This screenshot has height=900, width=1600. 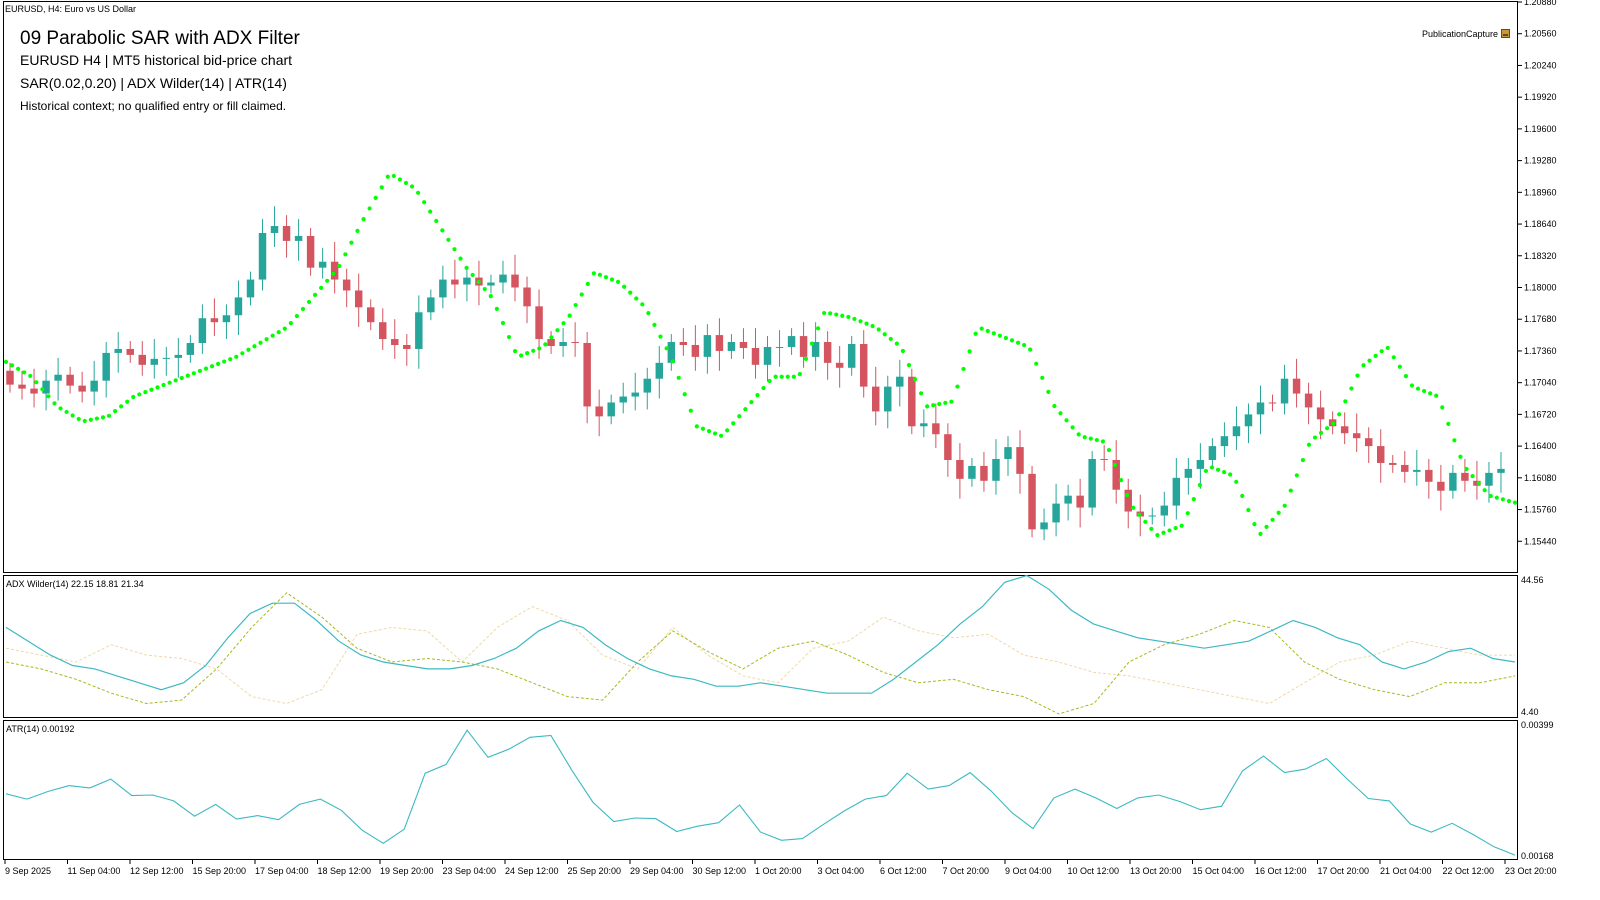 What do you see at coordinates (1540, 34) in the screenshot?
I see `price-tick-label: 1.20560` at bounding box center [1540, 34].